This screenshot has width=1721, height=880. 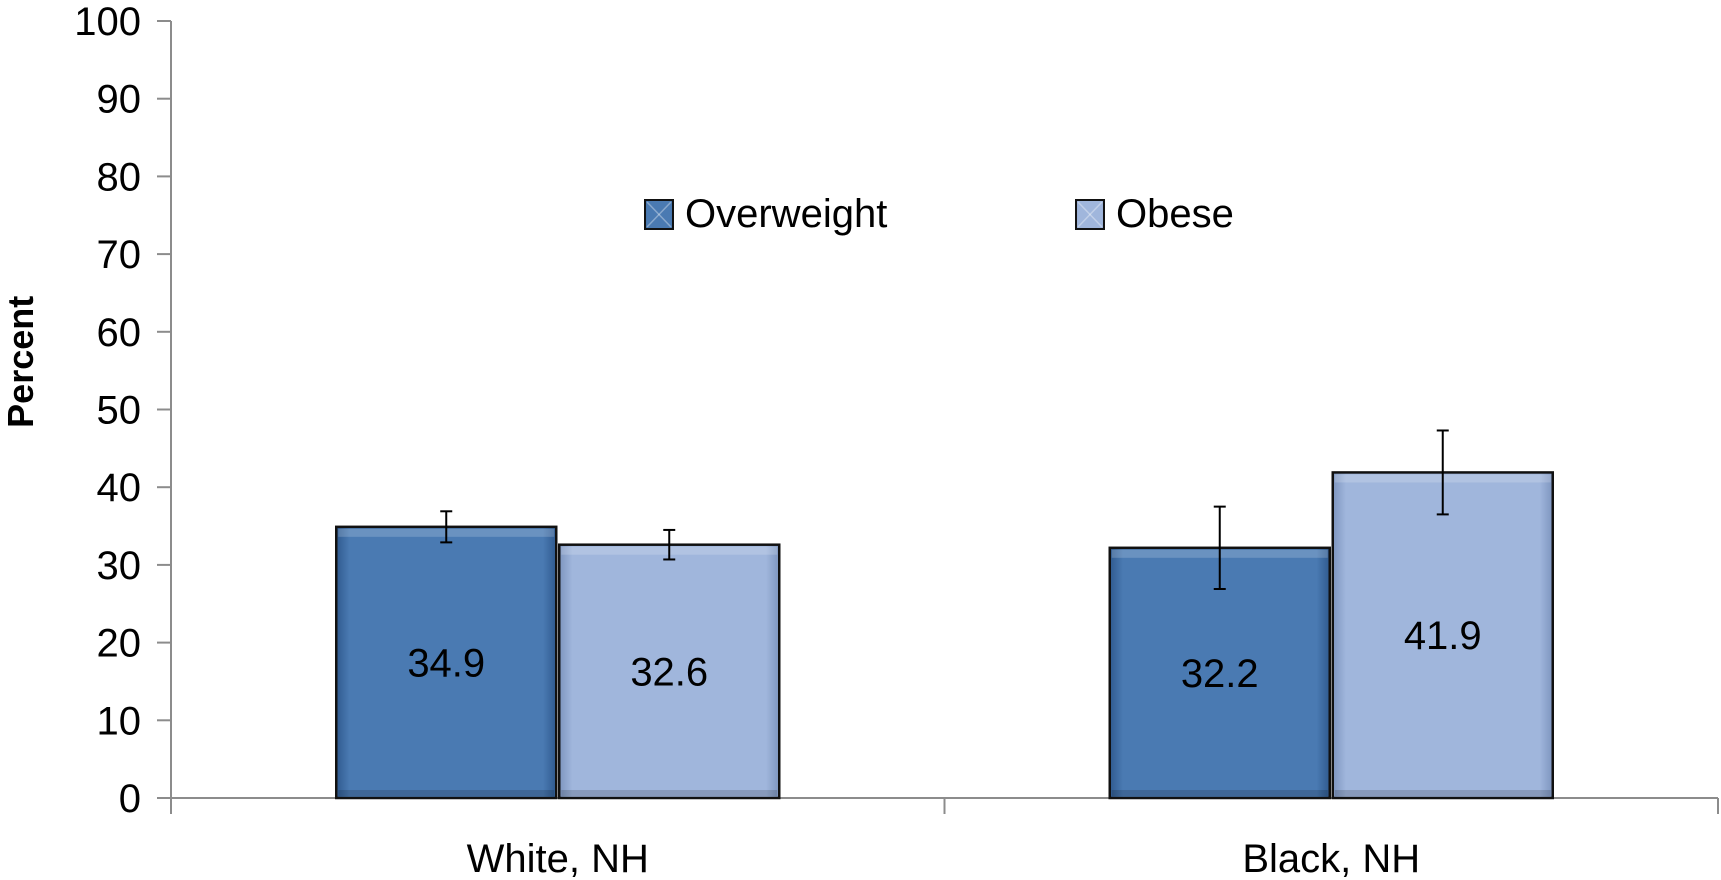 I want to click on x-category-label: Black, NH, so click(x=1331, y=858).